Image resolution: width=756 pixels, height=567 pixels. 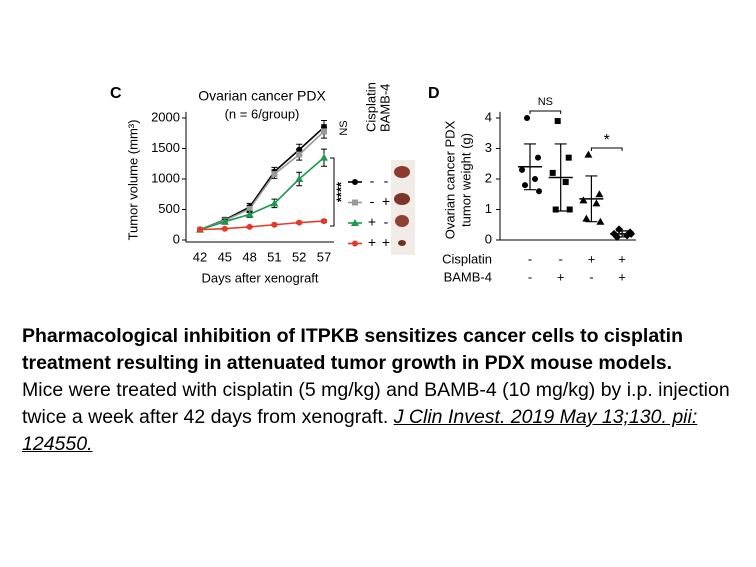 What do you see at coordinates (274, 256) in the screenshot?
I see `x-tick-label: 51` at bounding box center [274, 256].